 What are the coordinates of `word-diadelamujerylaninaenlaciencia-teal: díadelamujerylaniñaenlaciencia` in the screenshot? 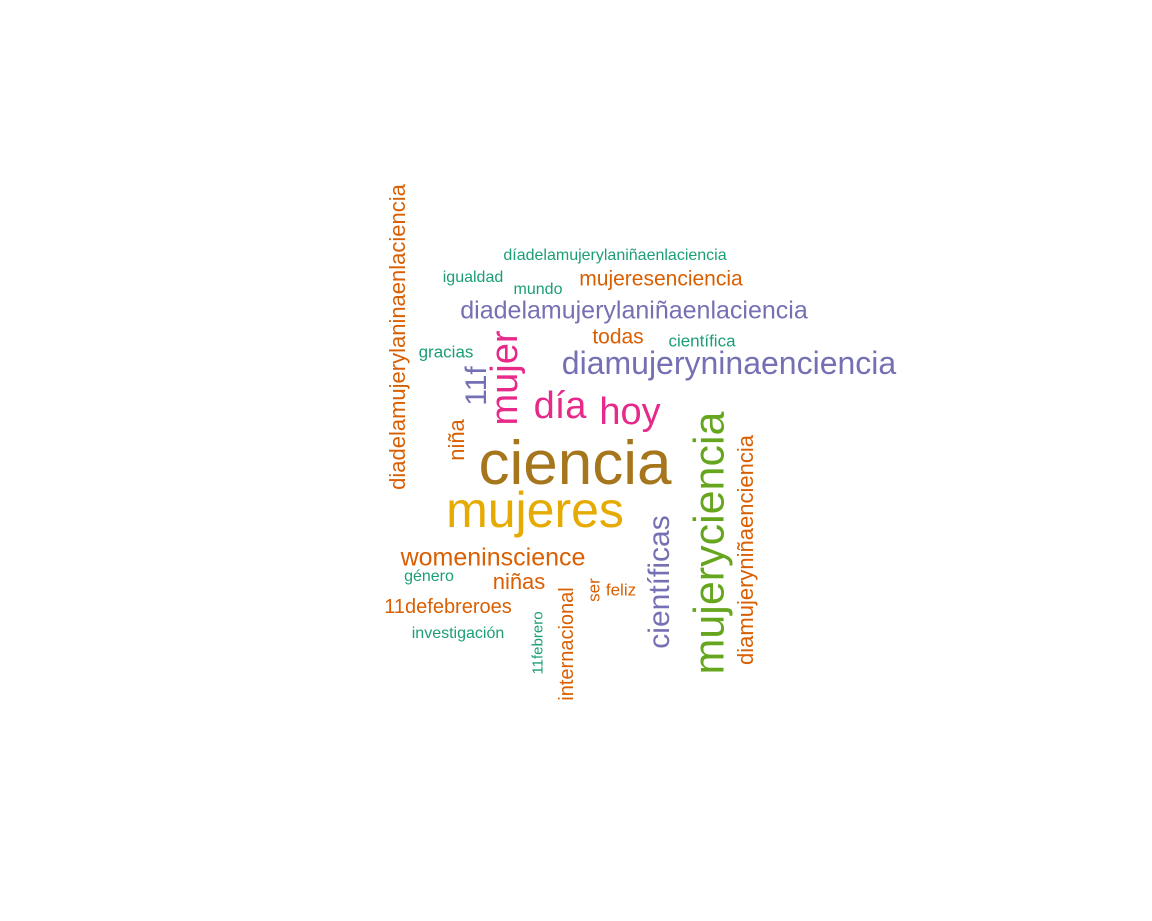 It's located at (615, 255).